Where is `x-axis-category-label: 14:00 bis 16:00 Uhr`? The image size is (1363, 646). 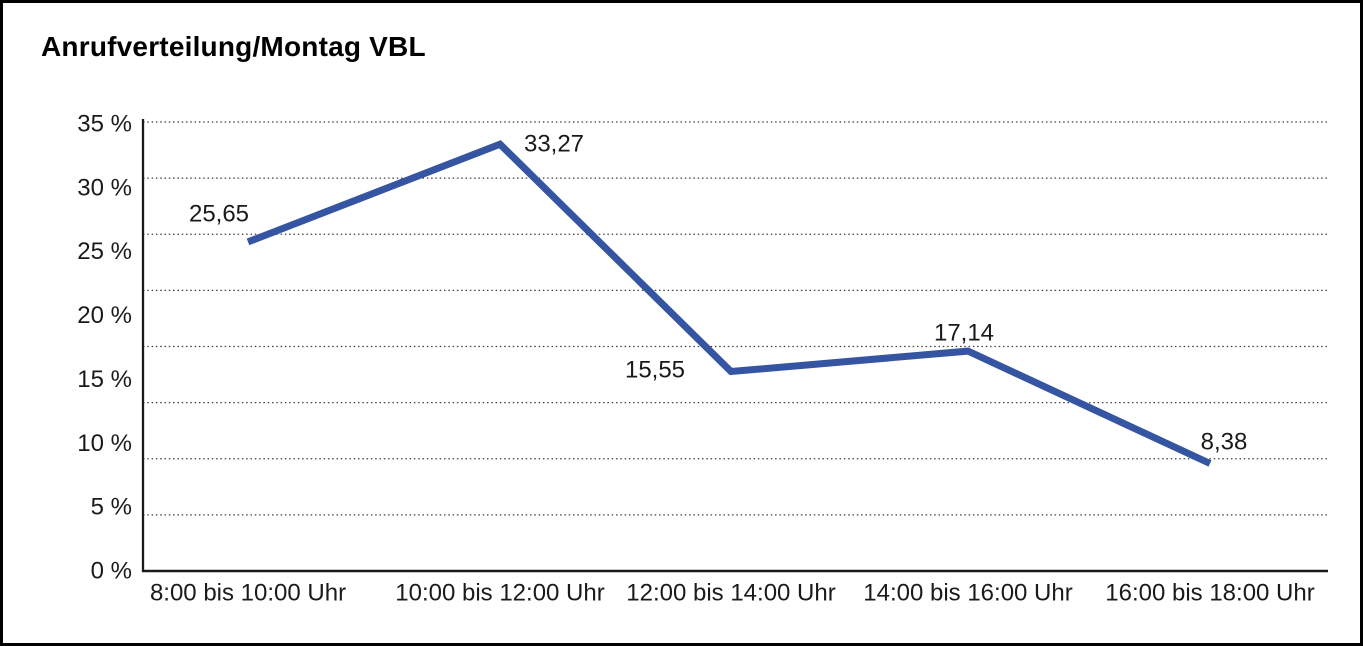
x-axis-category-label: 14:00 bis 16:00 Uhr is located at coordinates (967, 593).